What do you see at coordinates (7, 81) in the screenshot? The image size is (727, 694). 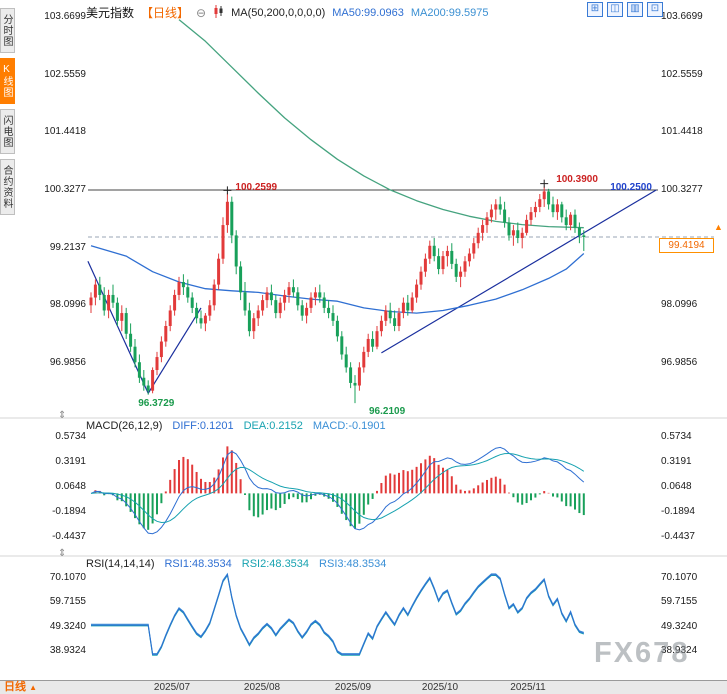 I see `sidebar-tab-active-chart: K线图` at bounding box center [7, 81].